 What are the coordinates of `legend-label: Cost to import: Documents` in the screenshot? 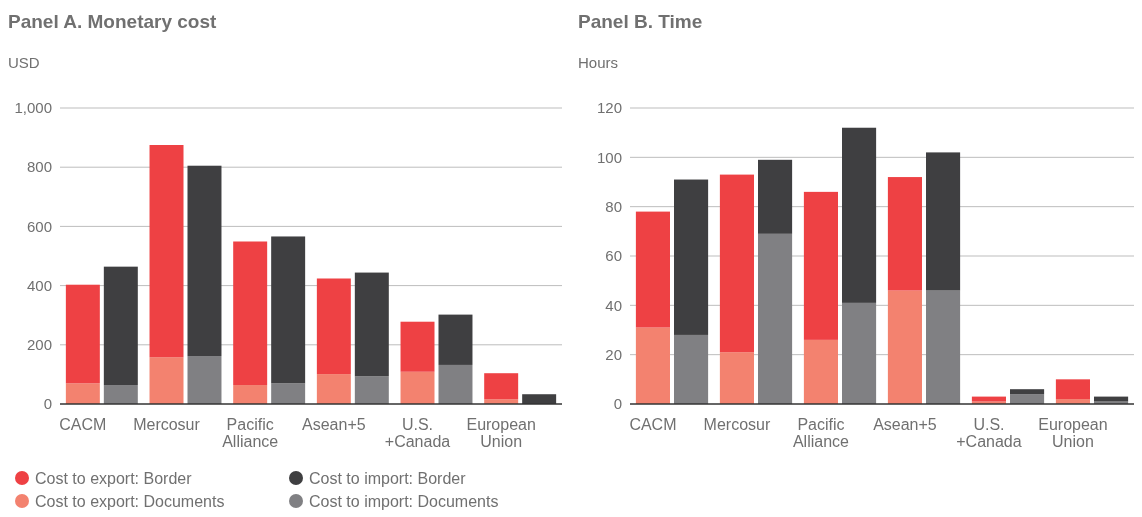 It's located at (404, 501).